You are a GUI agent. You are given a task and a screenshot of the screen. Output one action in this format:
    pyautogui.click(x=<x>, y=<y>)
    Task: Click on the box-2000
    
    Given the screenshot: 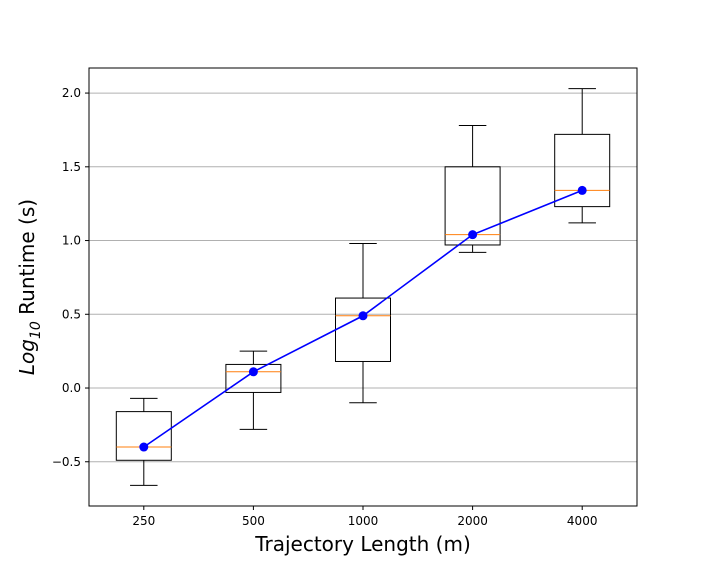 What is the action you would take?
    pyautogui.click(x=472, y=189)
    